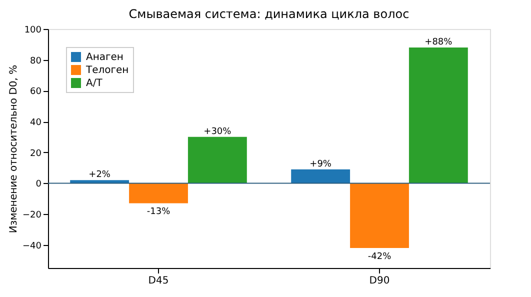 This screenshot has width=531, height=297. What do you see at coordinates (95, 83) in the screenshot?
I see `legend-label: А/Т` at bounding box center [95, 83].